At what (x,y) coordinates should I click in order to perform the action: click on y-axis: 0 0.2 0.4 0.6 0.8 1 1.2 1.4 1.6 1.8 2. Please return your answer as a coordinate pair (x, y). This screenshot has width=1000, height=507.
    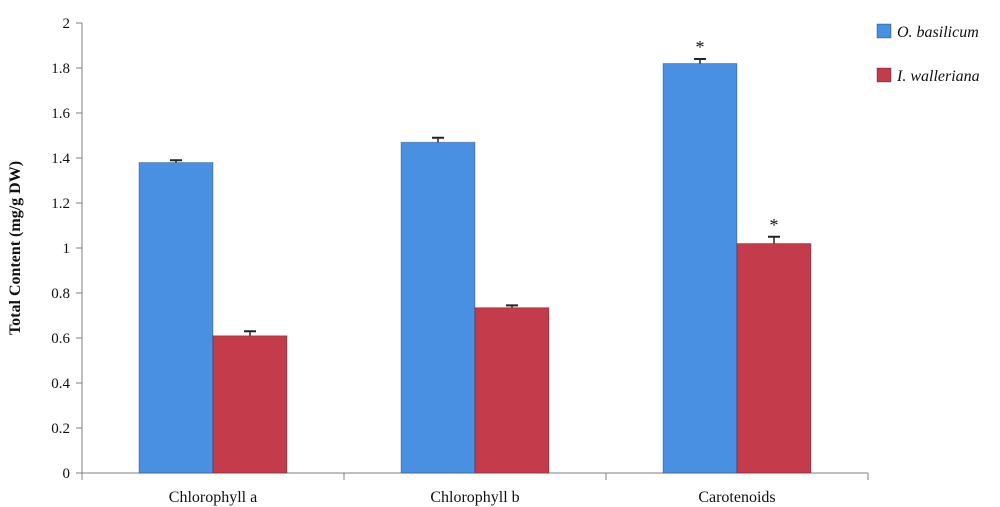
    Looking at the image, I should click on (67, 249).